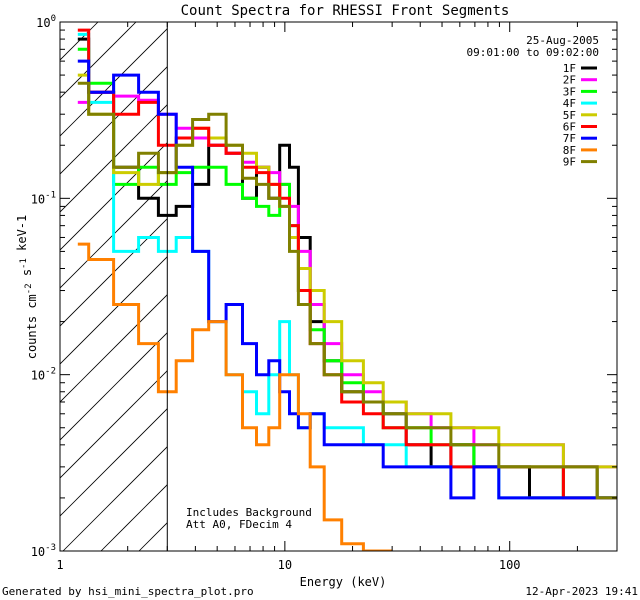 This screenshot has height=600, width=640. What do you see at coordinates (569, 162) in the screenshot?
I see `legend-label-9F: 9F` at bounding box center [569, 162].